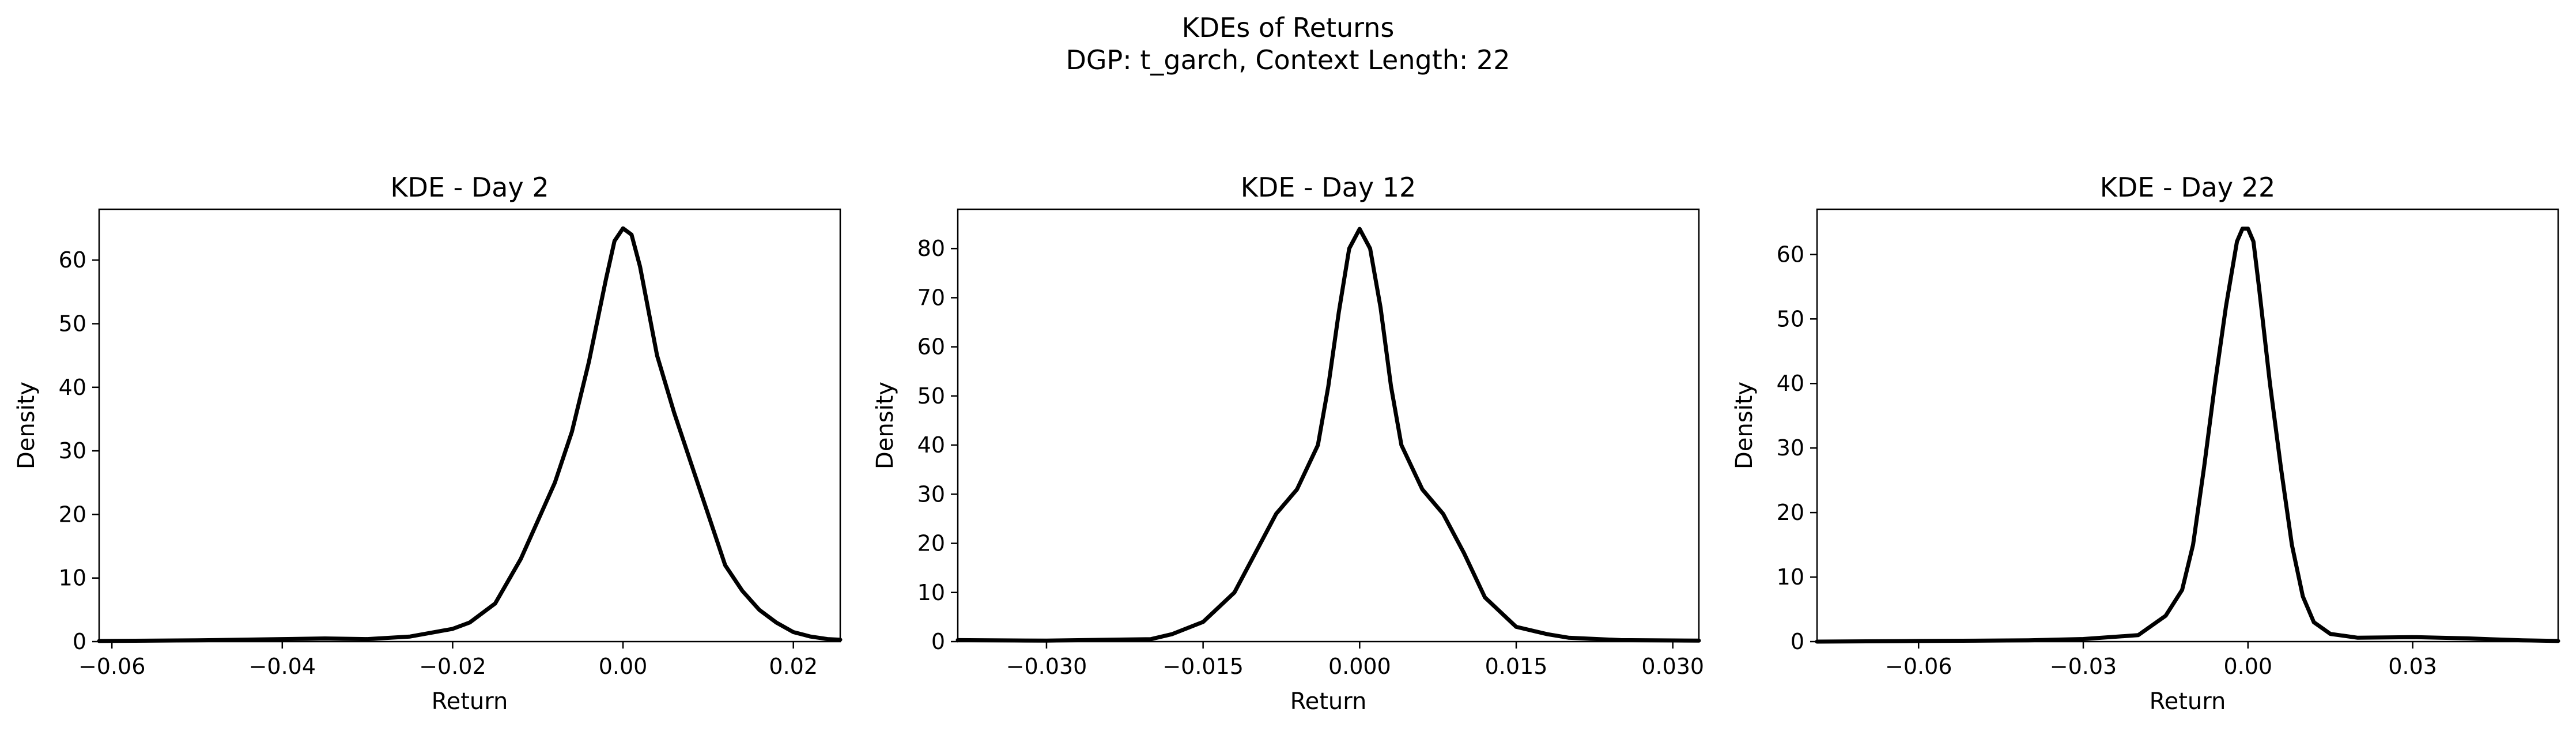  Describe the element at coordinates (1797, 641) in the screenshot. I see `subplot-3-y-tick-label: 0` at that location.